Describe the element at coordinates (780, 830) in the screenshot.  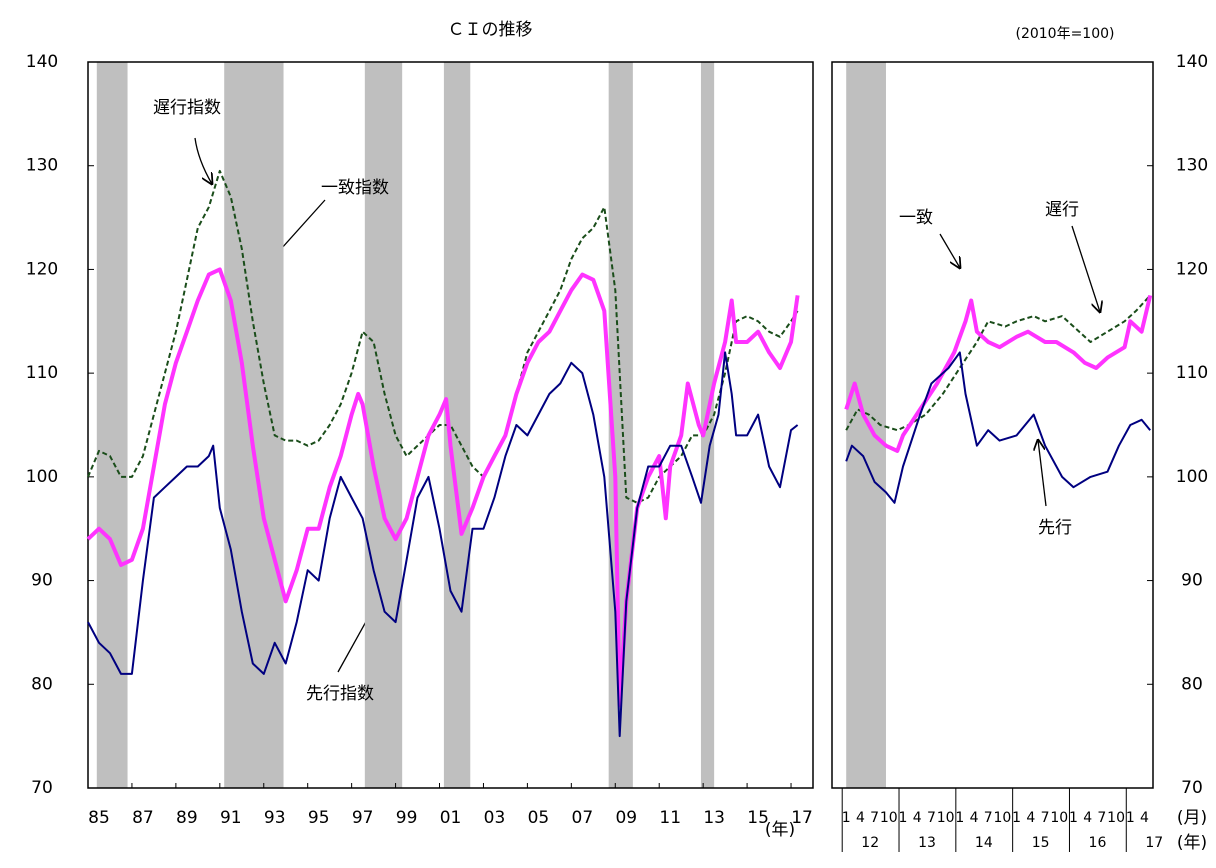
I see `x-axis-label: (年)` at that location.